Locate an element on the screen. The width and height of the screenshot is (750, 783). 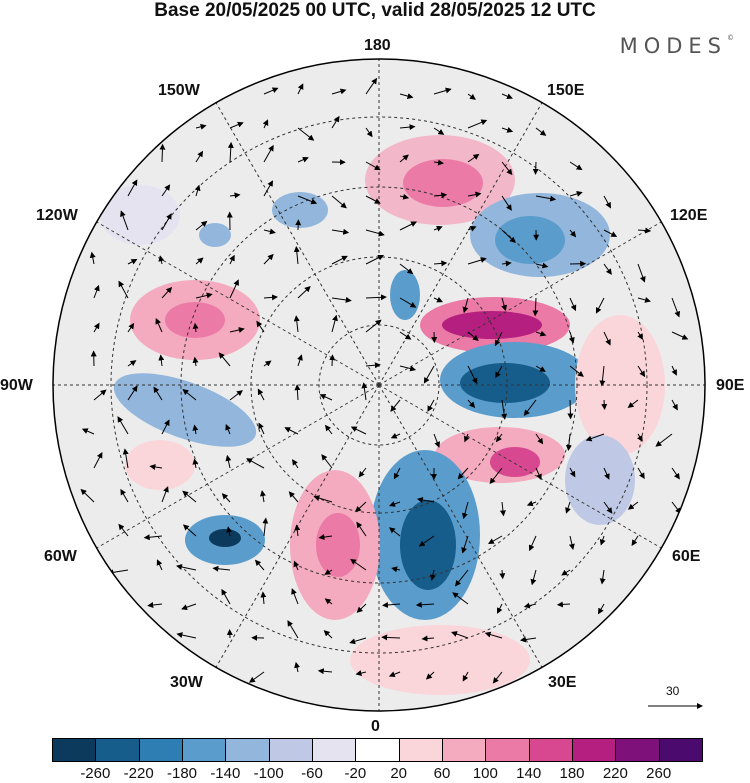
colorbar-tick-label: 60 is located at coordinates (442, 773).